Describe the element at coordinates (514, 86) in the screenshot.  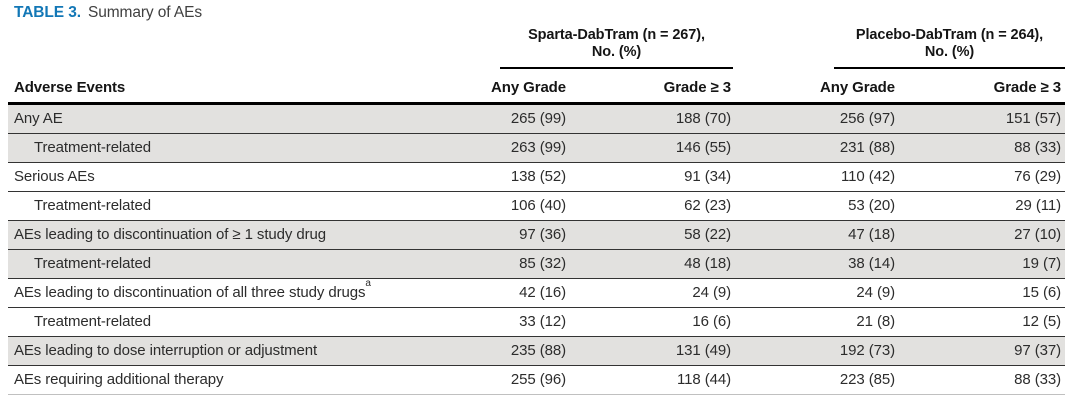
I see `column-header-sparta-any-grade: Any Grade` at that location.